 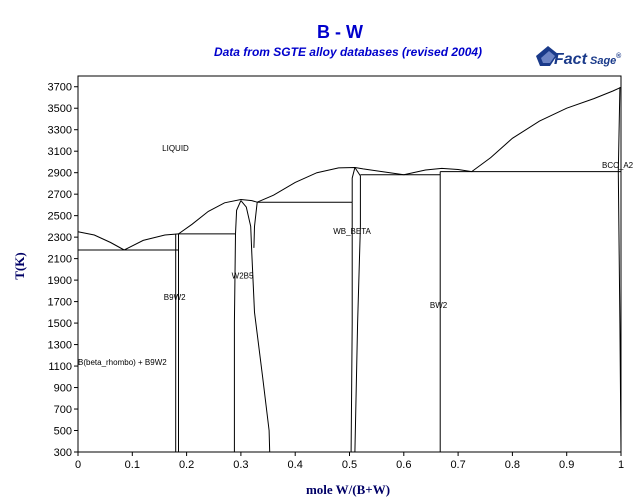 I want to click on y-tick-label: 2300, so click(x=60, y=238).